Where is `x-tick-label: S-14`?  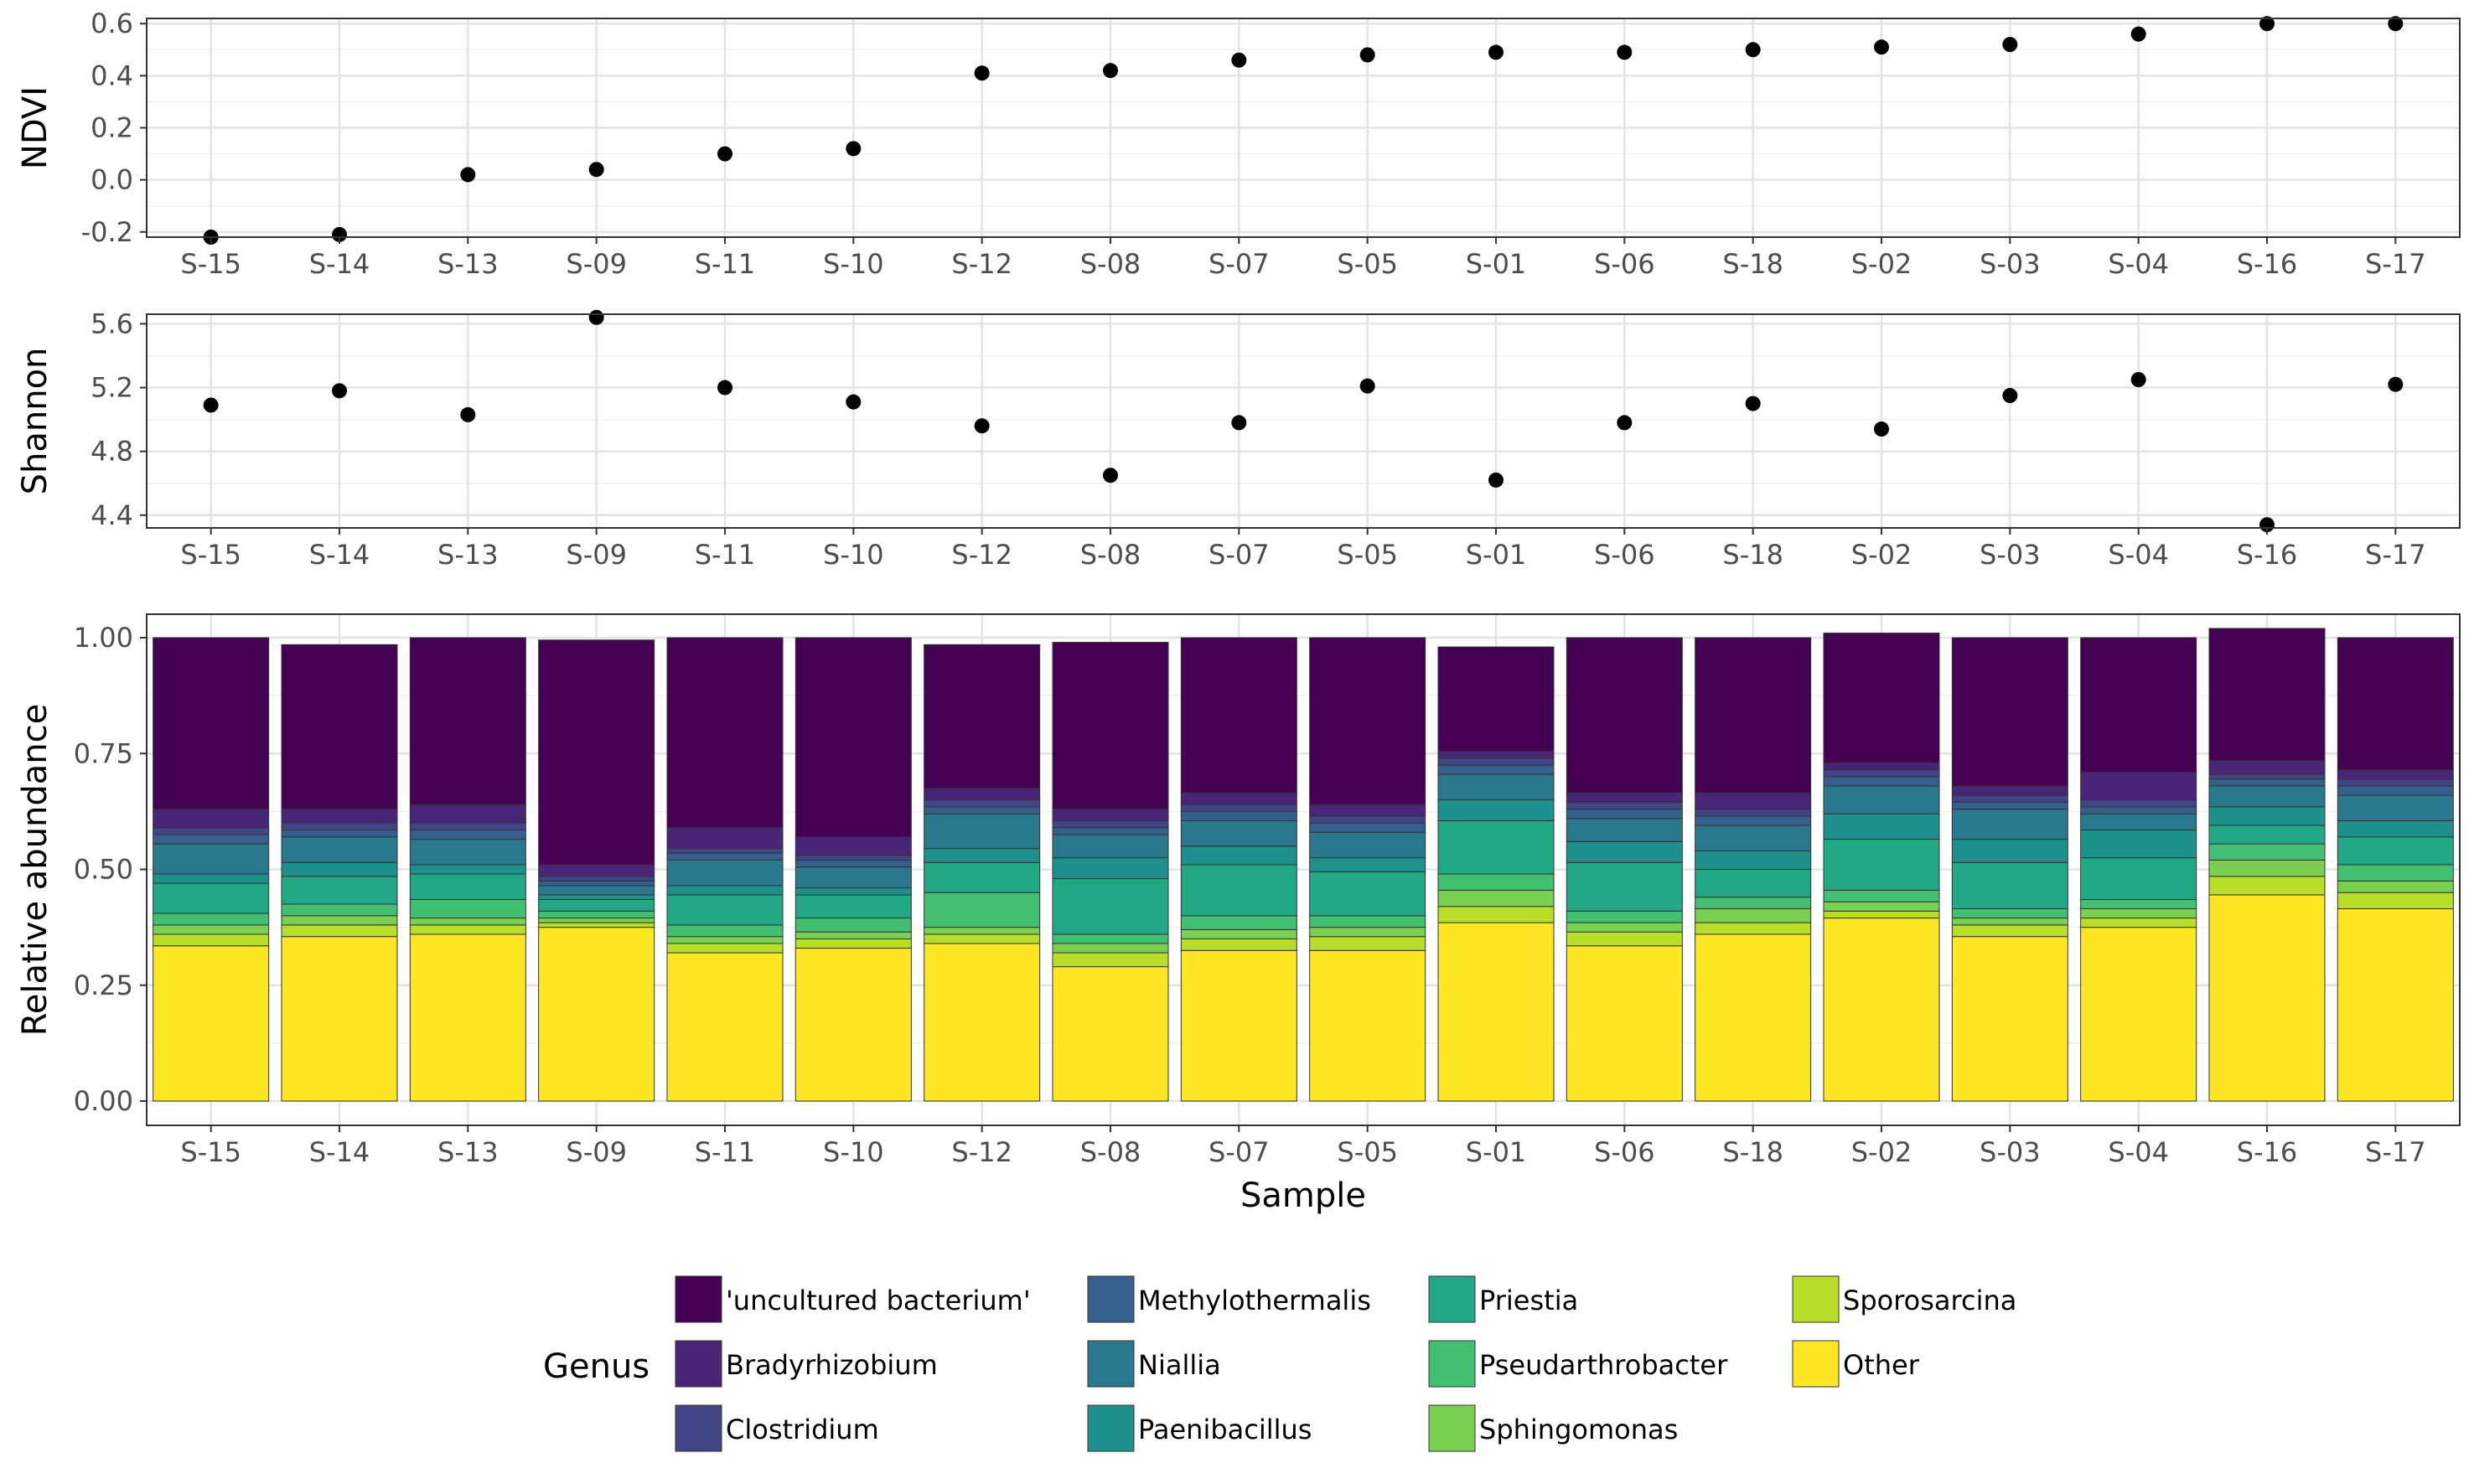 x-tick-label: S-14 is located at coordinates (340, 1152).